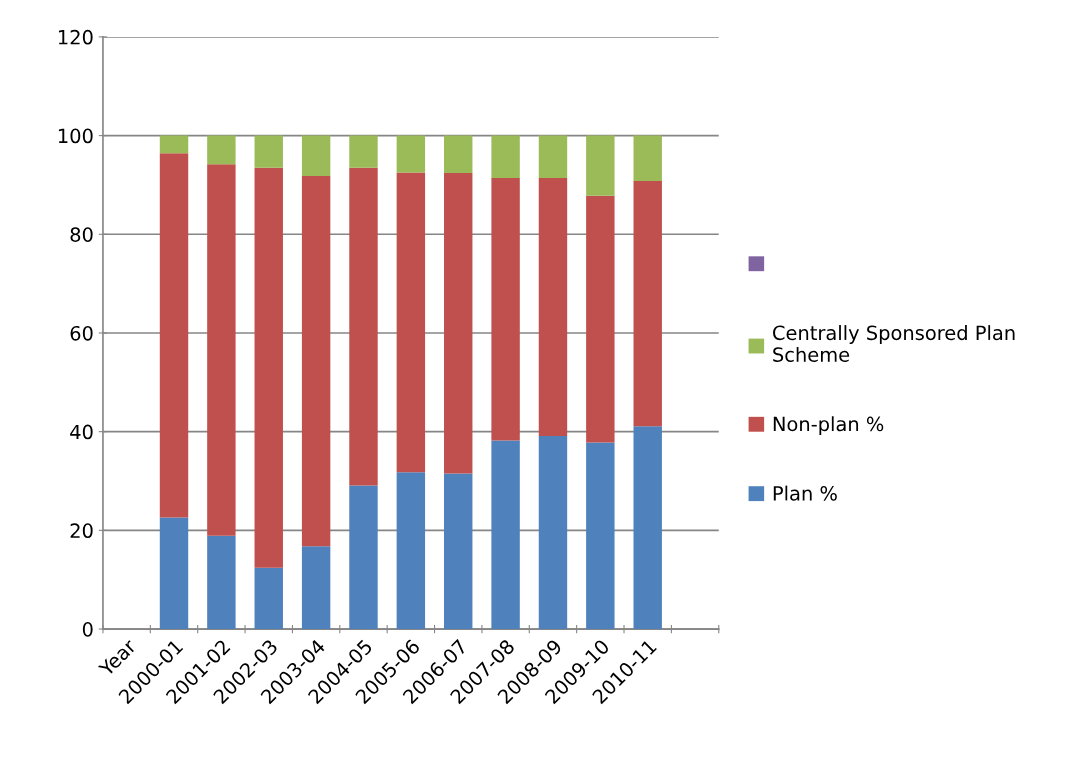  I want to click on y-tick-label: 100, so click(75, 136).